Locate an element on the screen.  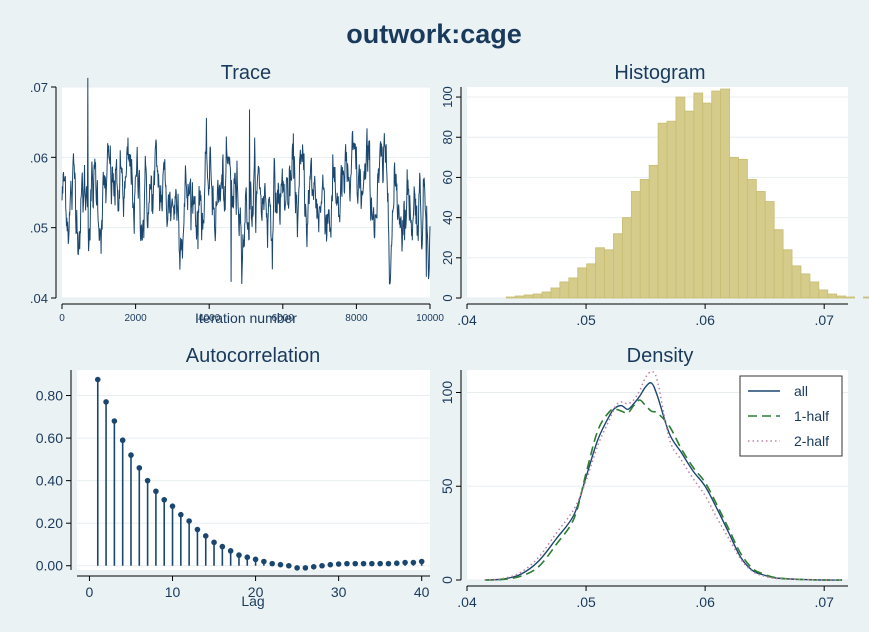
y-tick-label: 40 is located at coordinates (447, 217).